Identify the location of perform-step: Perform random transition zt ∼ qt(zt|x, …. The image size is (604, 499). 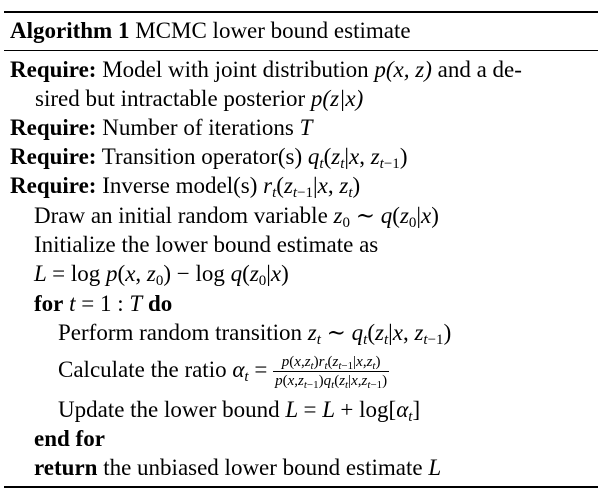
(255, 333).